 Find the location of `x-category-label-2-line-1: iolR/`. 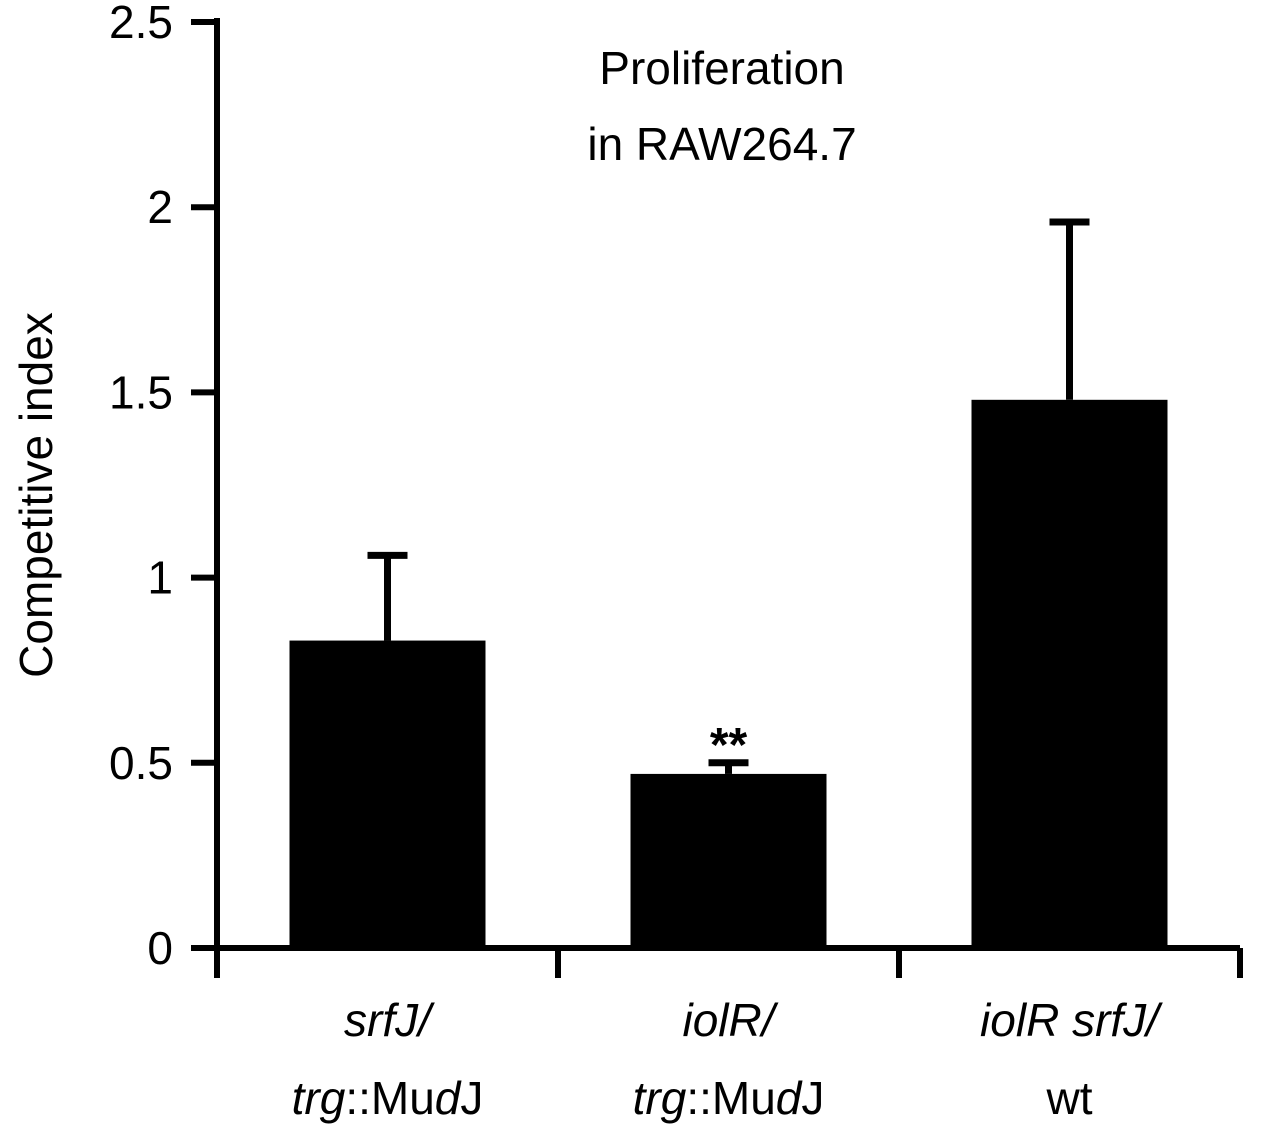

x-category-label-2-line-1: iolR/ is located at coordinates (730, 1020).